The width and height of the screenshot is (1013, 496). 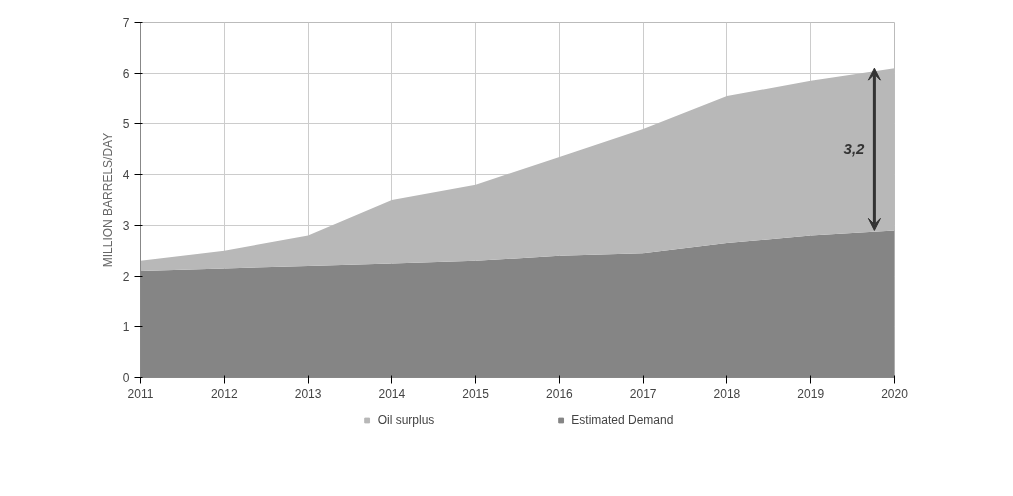 What do you see at coordinates (476, 393) in the screenshot?
I see `x-tick-label: 2015` at bounding box center [476, 393].